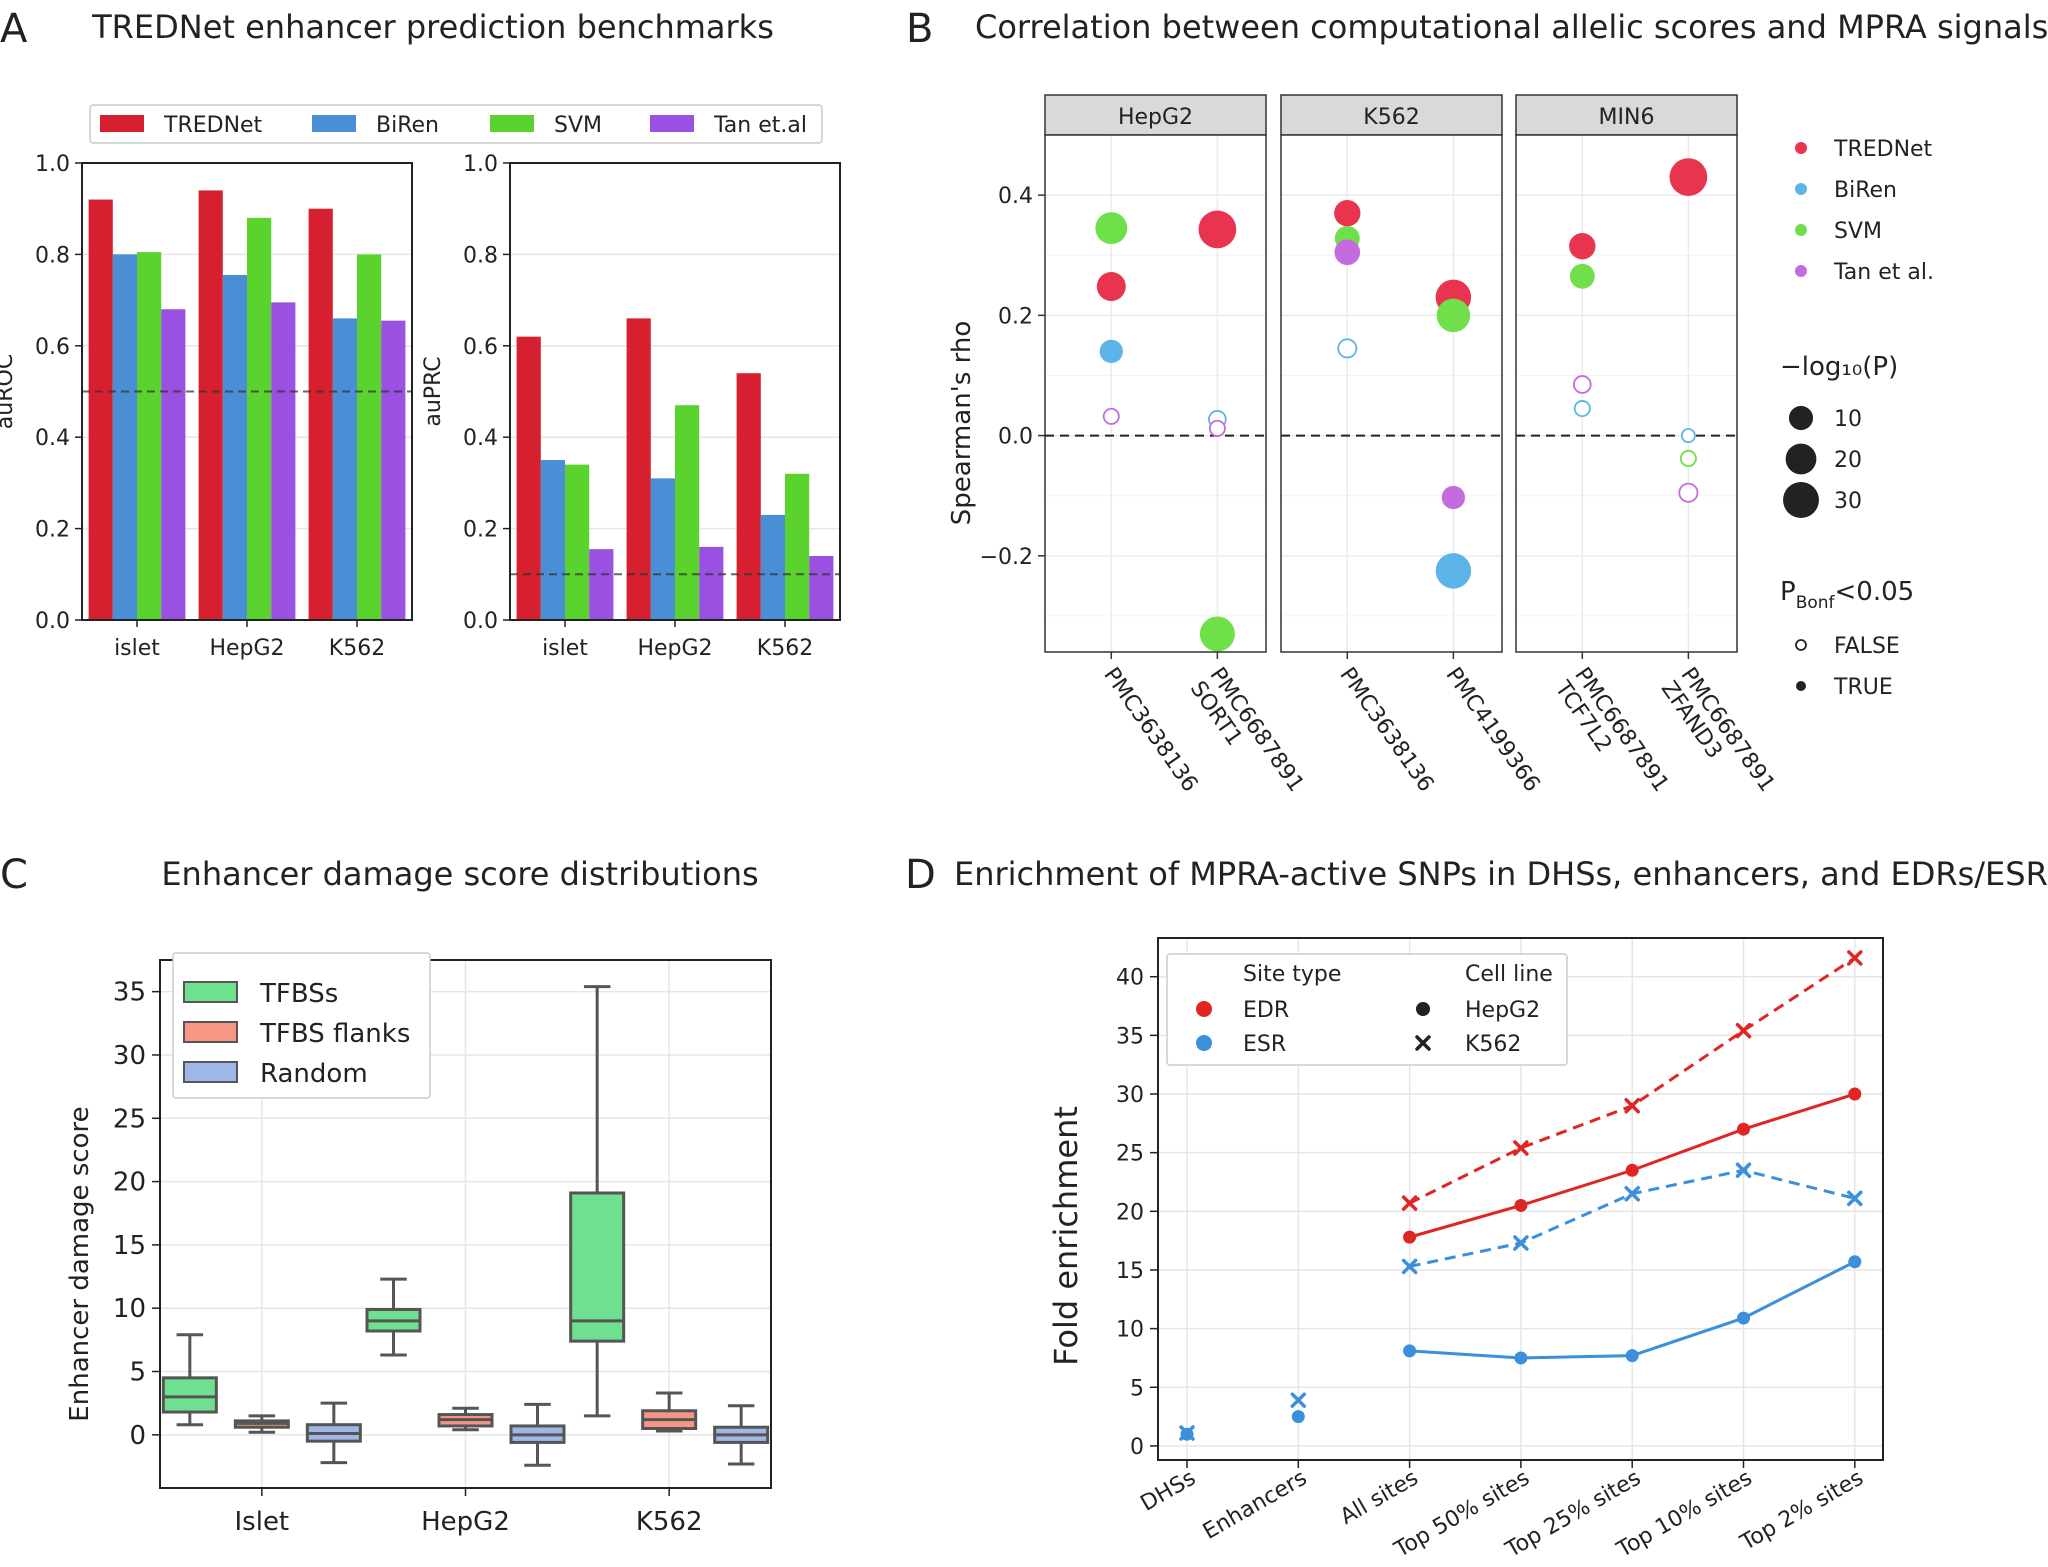  What do you see at coordinates (662, 549) in the screenshot?
I see `bar-biren-hepg2` at bounding box center [662, 549].